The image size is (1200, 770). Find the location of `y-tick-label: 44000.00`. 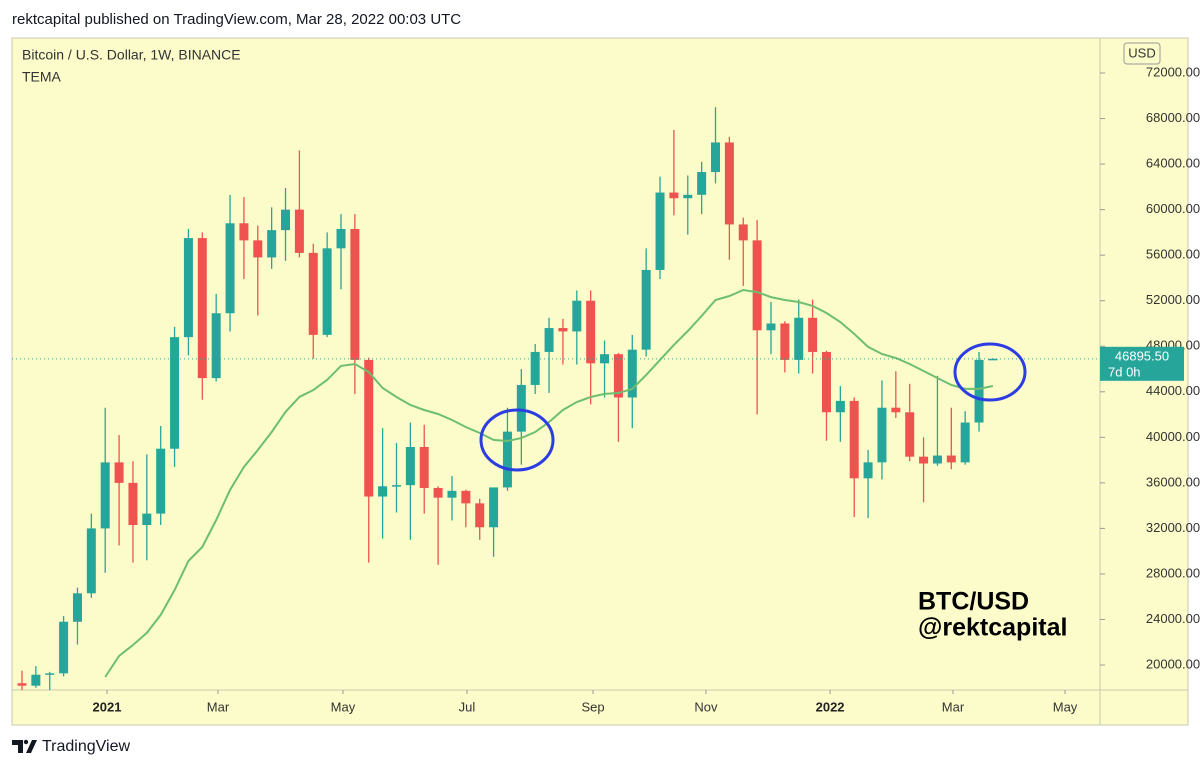

y-tick-label: 44000.00 is located at coordinates (1173, 390).